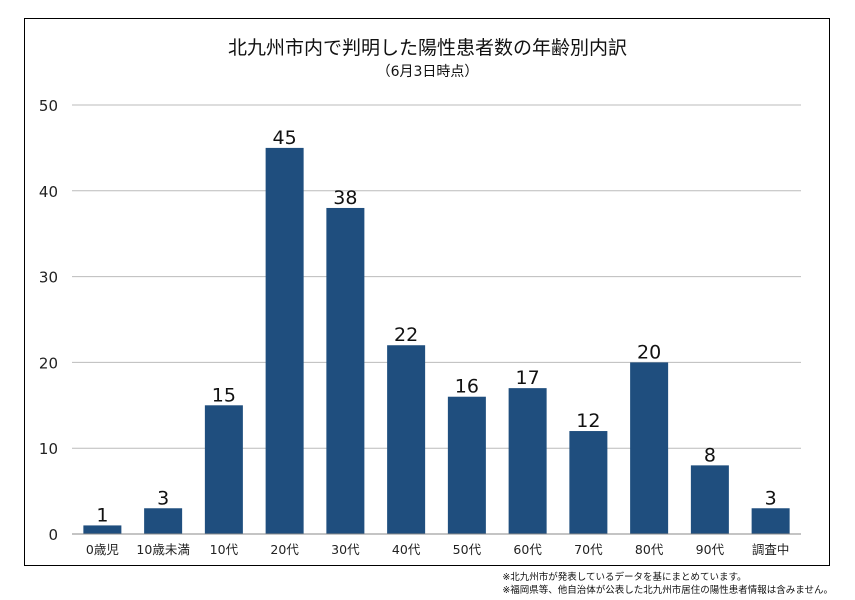 Image resolution: width=855 pixels, height=600 pixels. What do you see at coordinates (102, 549) in the screenshot?
I see `x-tick-label: 0歳児` at bounding box center [102, 549].